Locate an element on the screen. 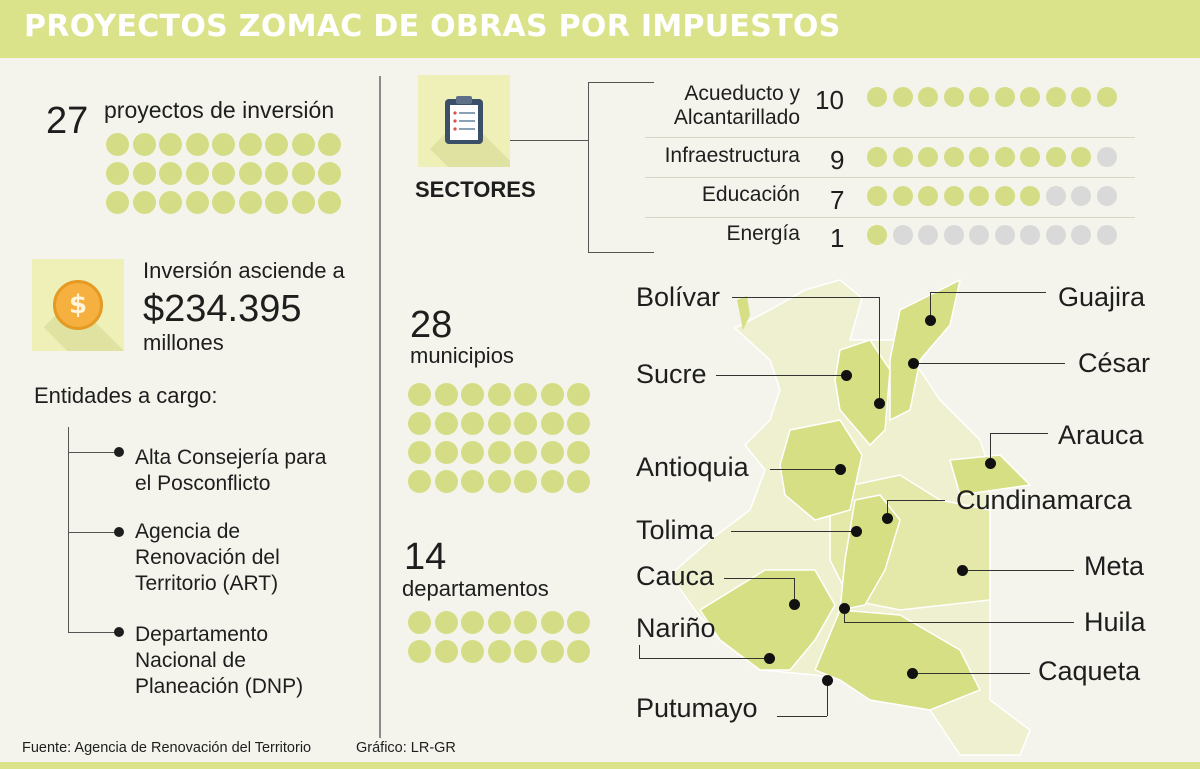 The width and height of the screenshot is (1200, 769). label-meta: Meta is located at coordinates (1114, 566).